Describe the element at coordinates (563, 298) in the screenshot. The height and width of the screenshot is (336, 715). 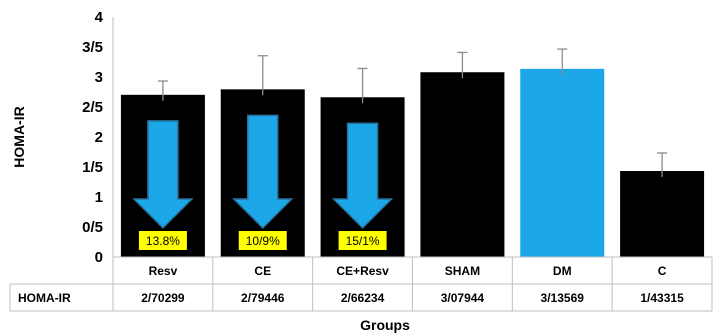
I see `table-cell-value: 3/13569` at that location.